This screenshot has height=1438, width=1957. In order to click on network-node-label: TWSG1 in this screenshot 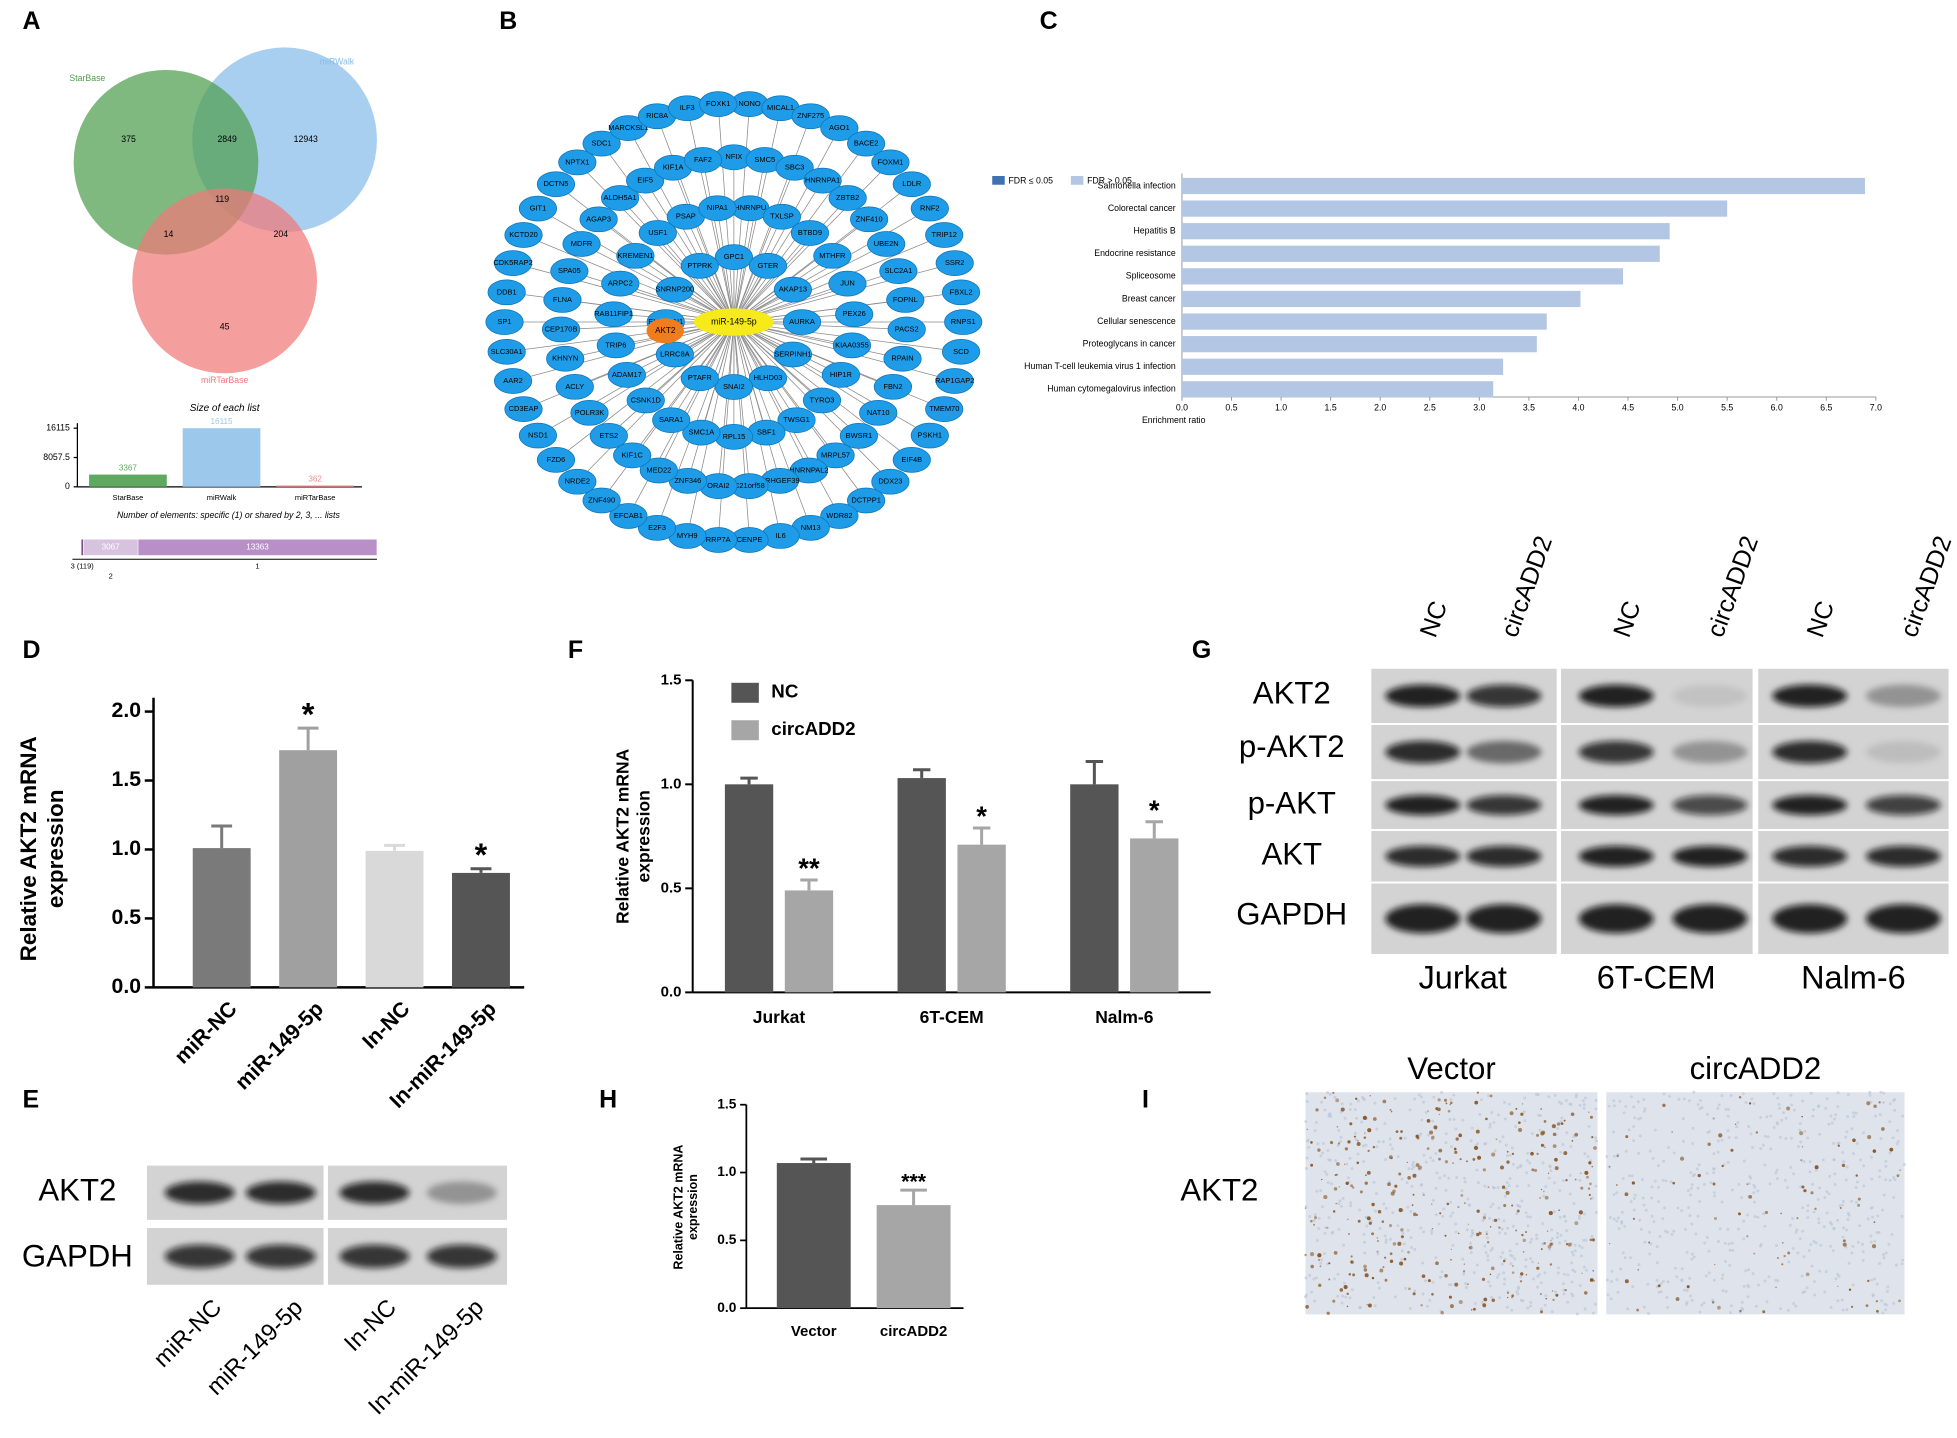, I will do `click(796, 419)`.